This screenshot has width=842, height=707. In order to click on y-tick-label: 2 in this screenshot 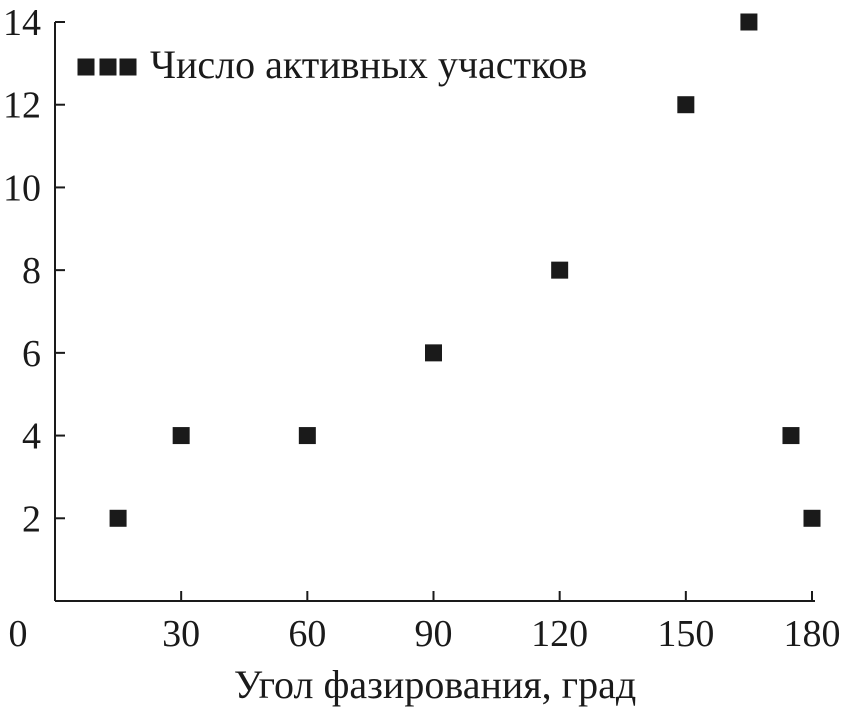, I will do `click(31, 519)`.